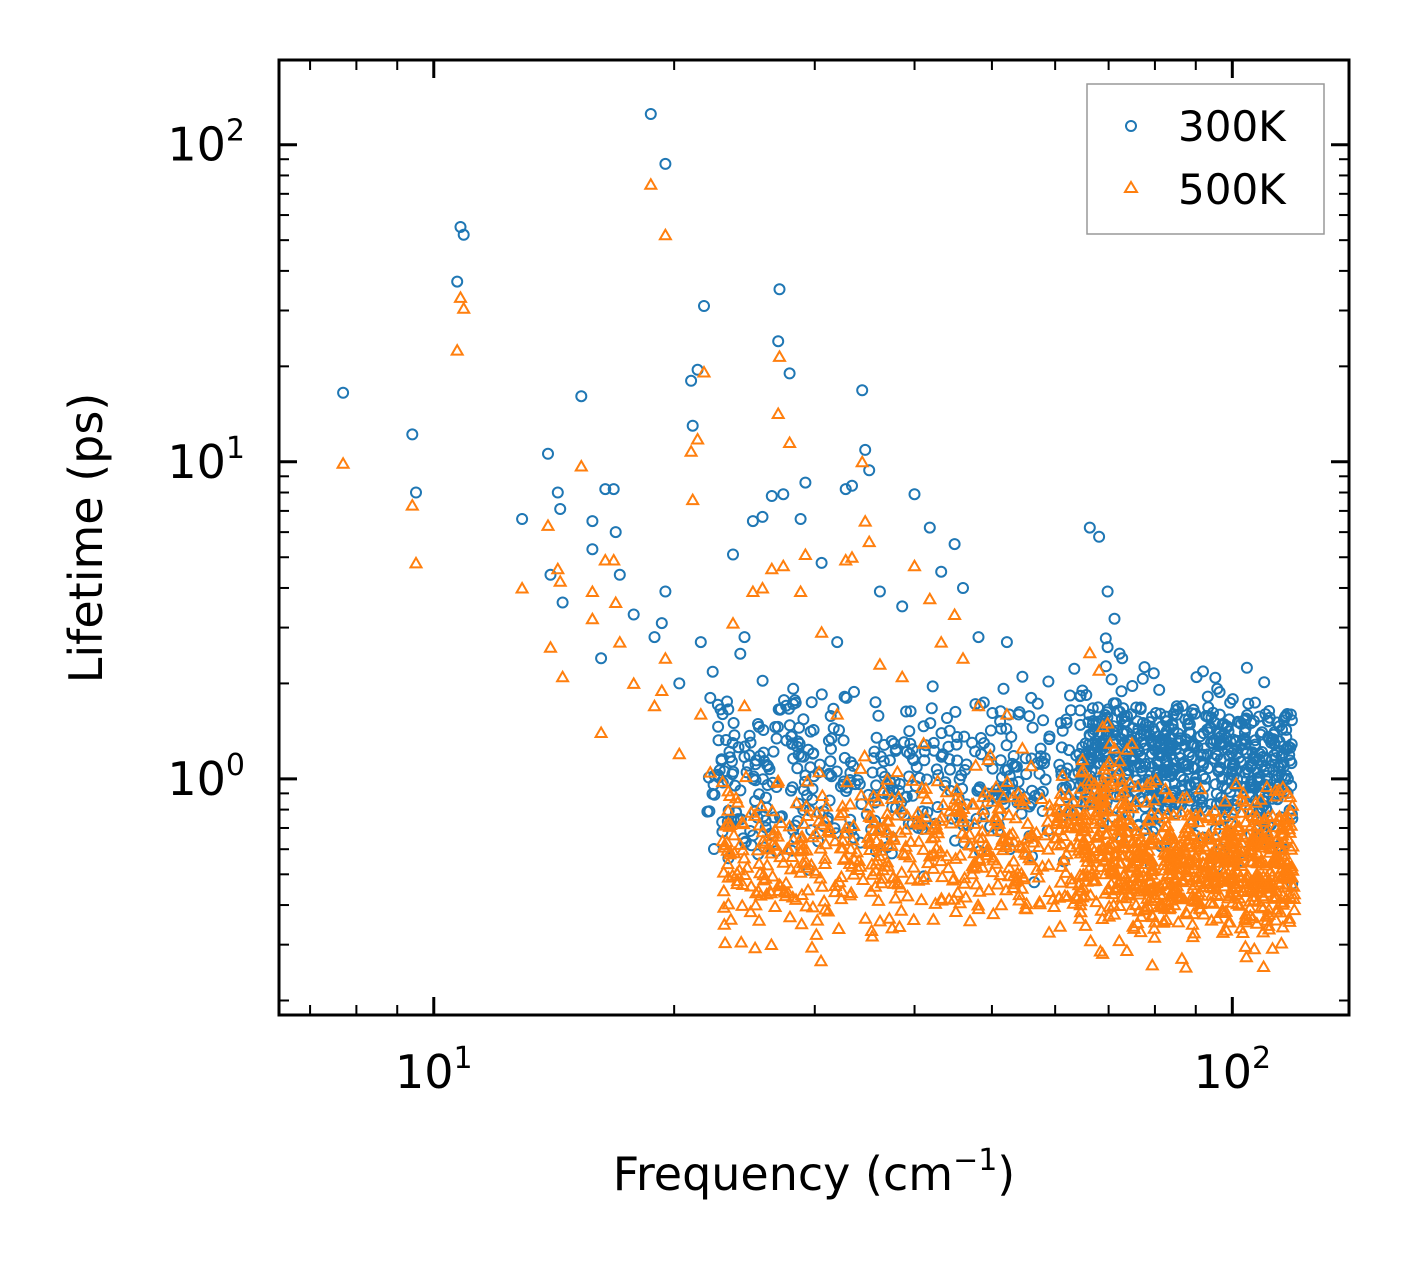 The height and width of the screenshot is (1265, 1408). Describe the element at coordinates (206, 777) in the screenshot. I see `y-tick-label: 100` at that location.